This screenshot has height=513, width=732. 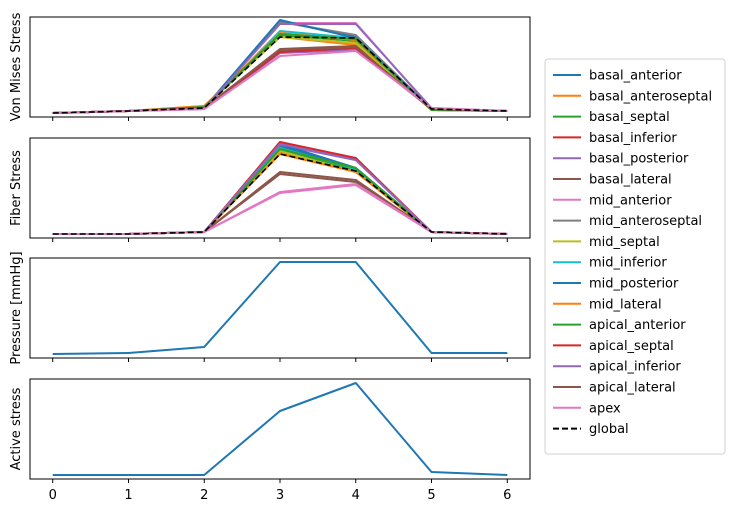 What do you see at coordinates (280, 429) in the screenshot?
I see `series-line-active-stress` at bounding box center [280, 429].